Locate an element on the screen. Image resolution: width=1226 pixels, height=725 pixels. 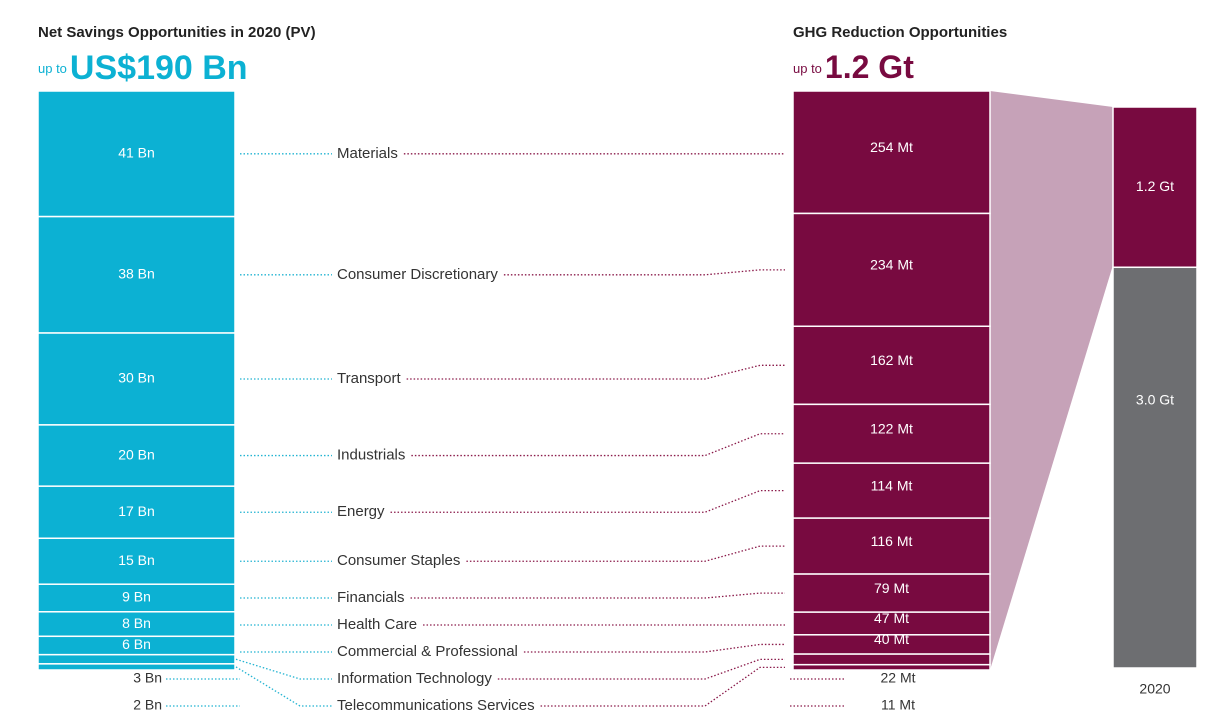
value-label: 234 Mt is located at coordinates (891, 265).